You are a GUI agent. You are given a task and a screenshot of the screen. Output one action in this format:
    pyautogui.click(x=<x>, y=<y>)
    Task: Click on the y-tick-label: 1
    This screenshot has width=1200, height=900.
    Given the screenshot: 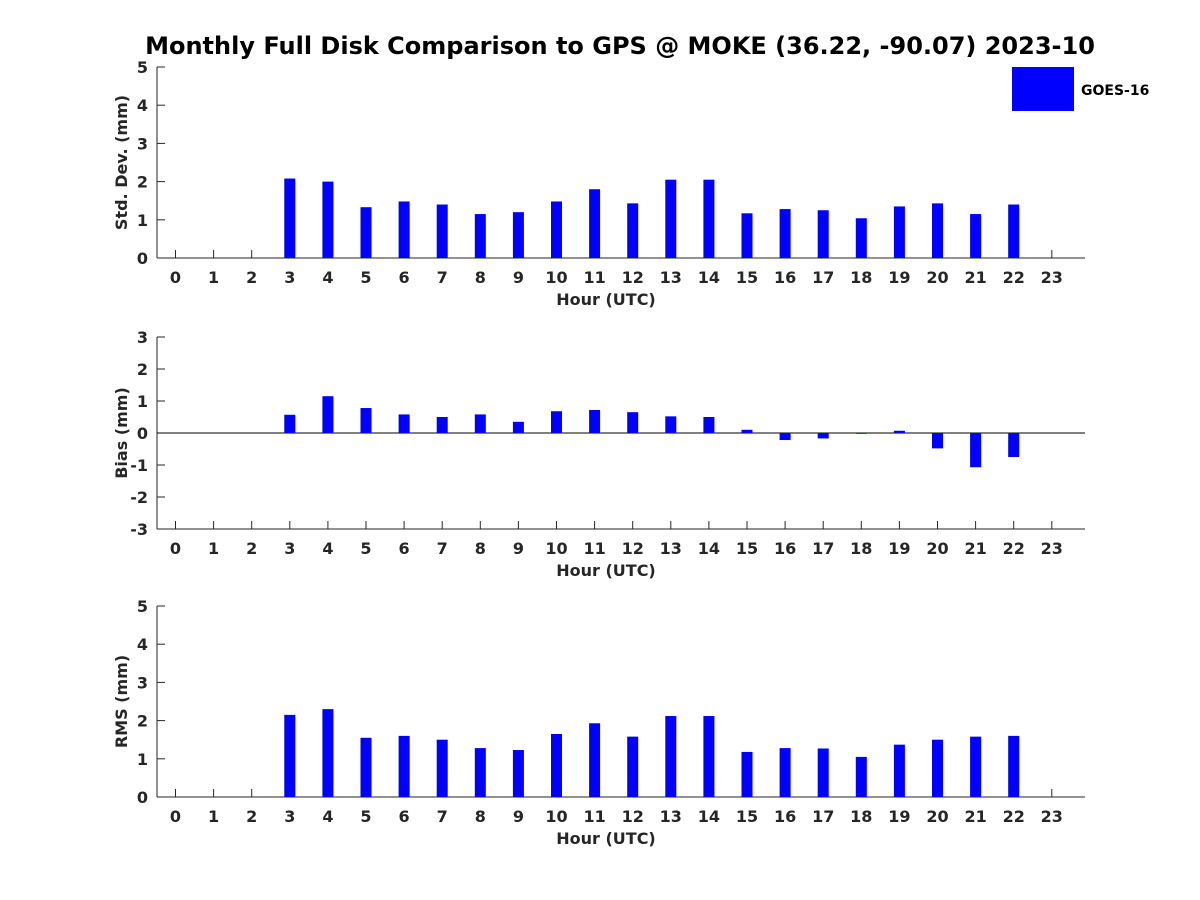 What is the action you would take?
    pyautogui.click(x=142, y=220)
    